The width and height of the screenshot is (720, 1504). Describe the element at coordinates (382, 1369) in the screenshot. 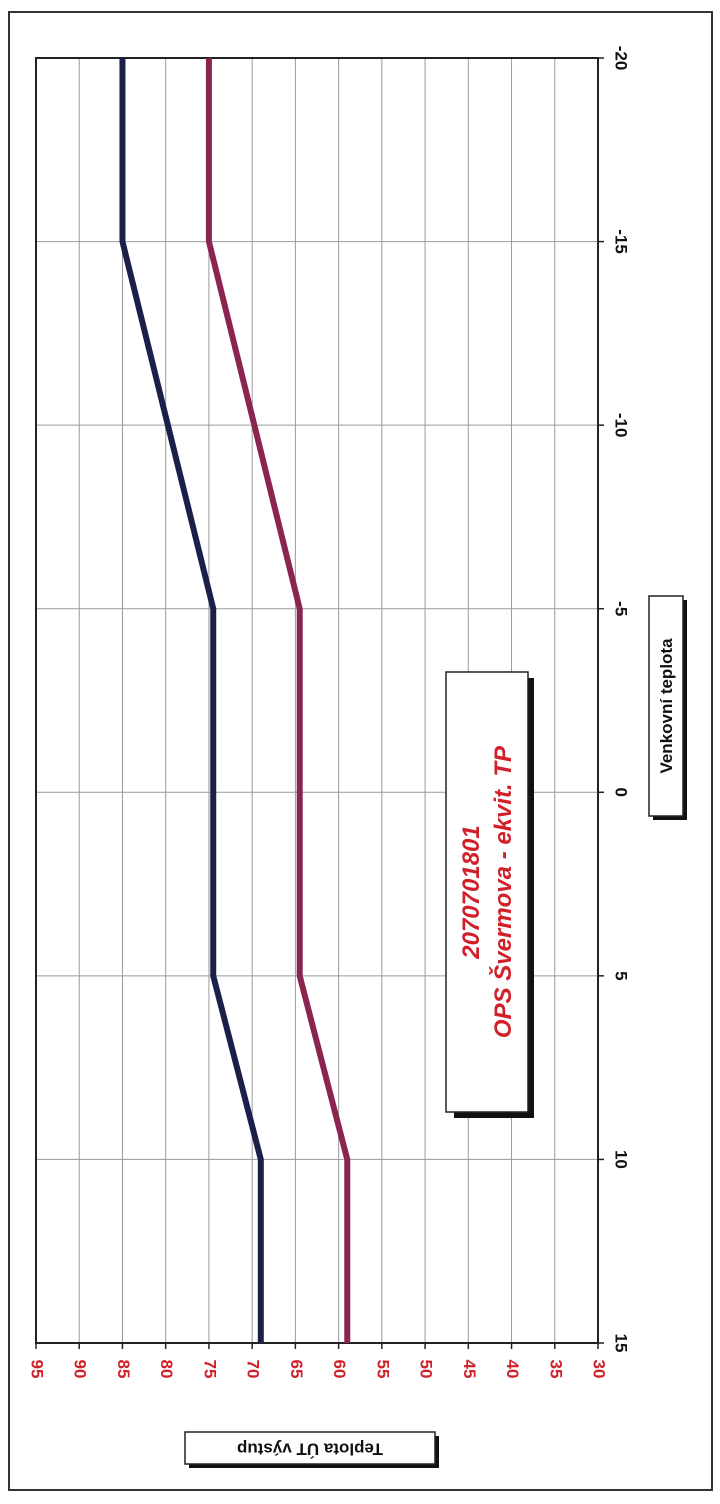

I see `y-tick-label: 55` at that location.